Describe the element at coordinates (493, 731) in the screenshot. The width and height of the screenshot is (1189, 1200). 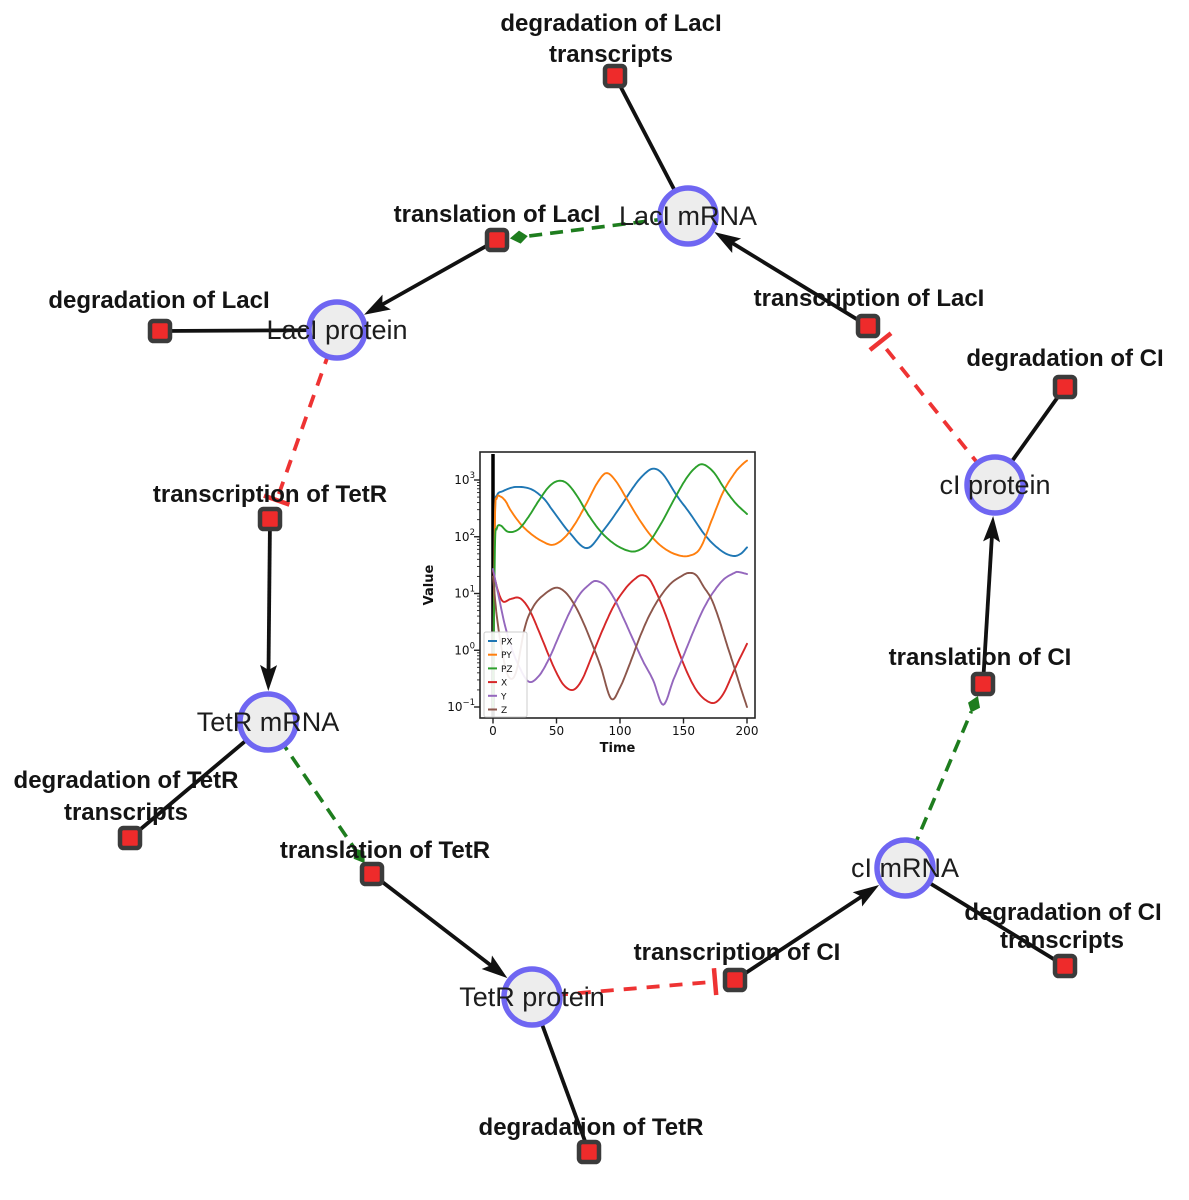
I see `x-tick-label: 0` at that location.